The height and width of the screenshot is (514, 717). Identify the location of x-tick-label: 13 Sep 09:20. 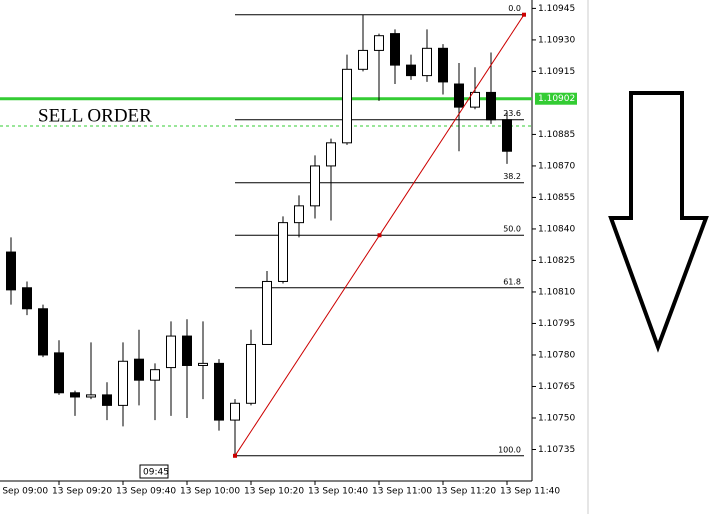
(82, 492).